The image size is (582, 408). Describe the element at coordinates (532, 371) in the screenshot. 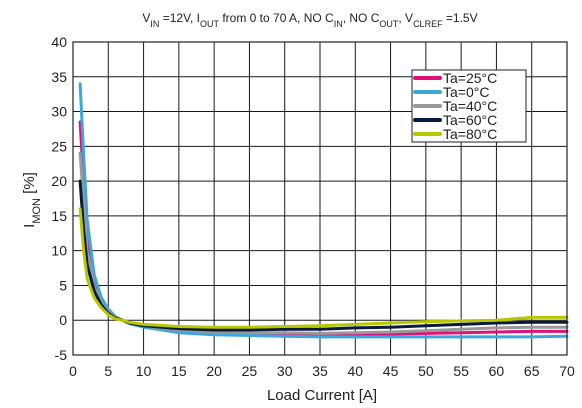

I see `x-tick-label: 65` at that location.